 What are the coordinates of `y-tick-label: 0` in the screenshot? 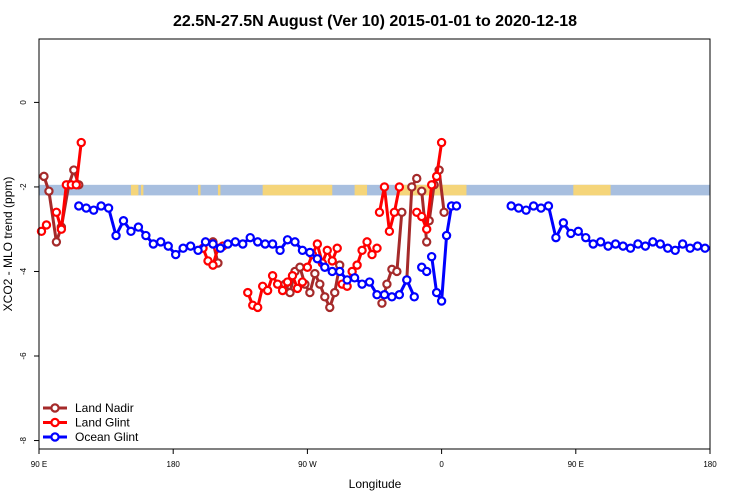 It's located at (23, 102).